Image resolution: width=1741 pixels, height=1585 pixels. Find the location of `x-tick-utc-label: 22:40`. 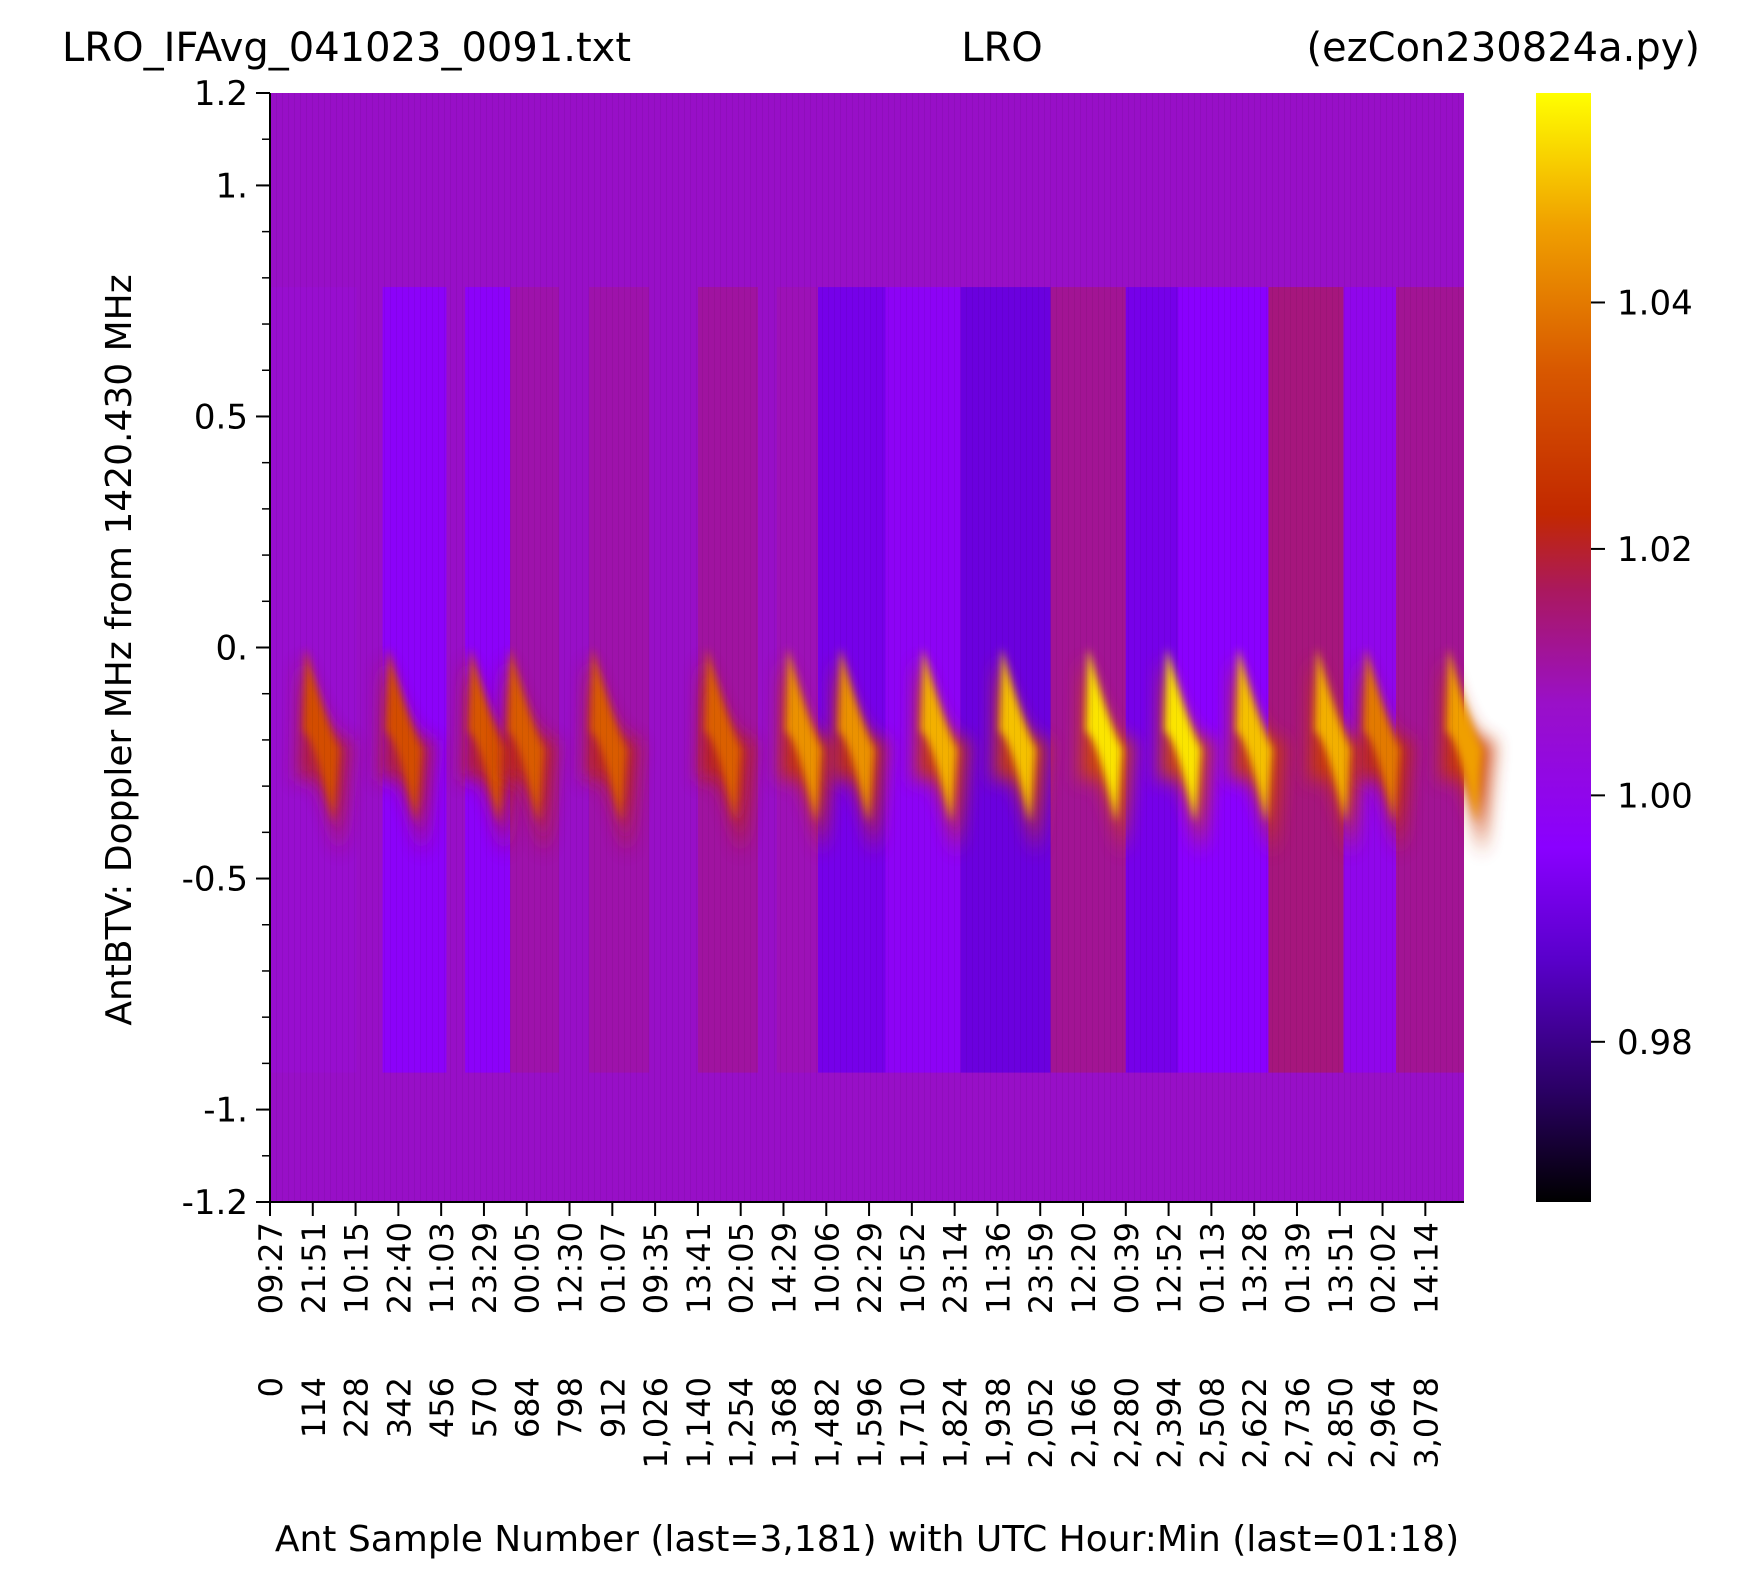

x-tick-utc-label: 22:40 is located at coordinates (399, 1268).